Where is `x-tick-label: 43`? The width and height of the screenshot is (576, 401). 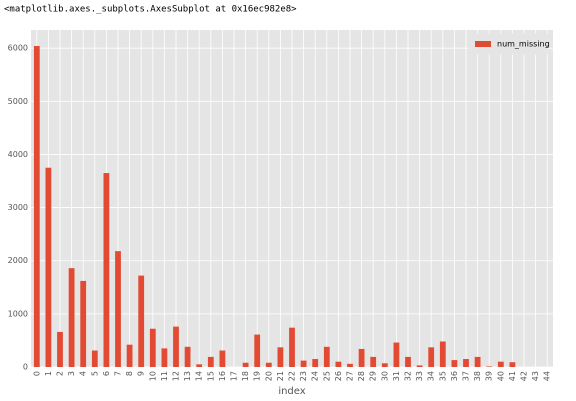
x-tick-label: 43 is located at coordinates (535, 376).